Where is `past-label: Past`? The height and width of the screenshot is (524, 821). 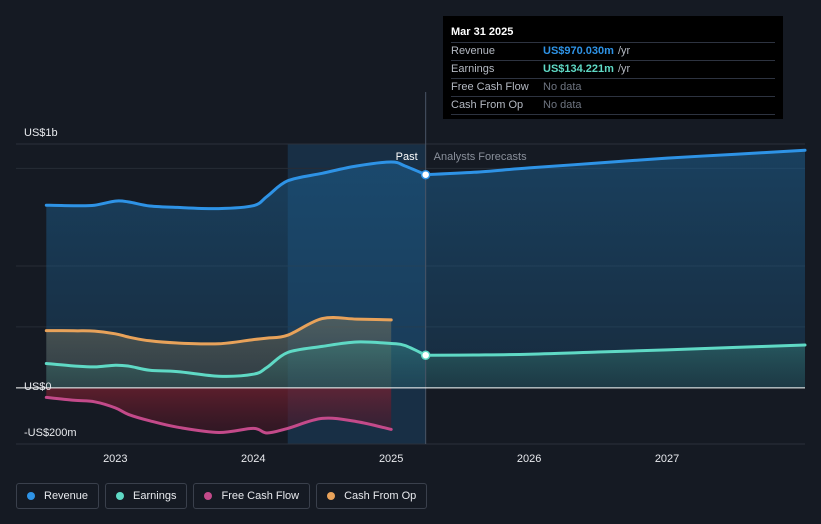 past-label: Past is located at coordinates (407, 157).